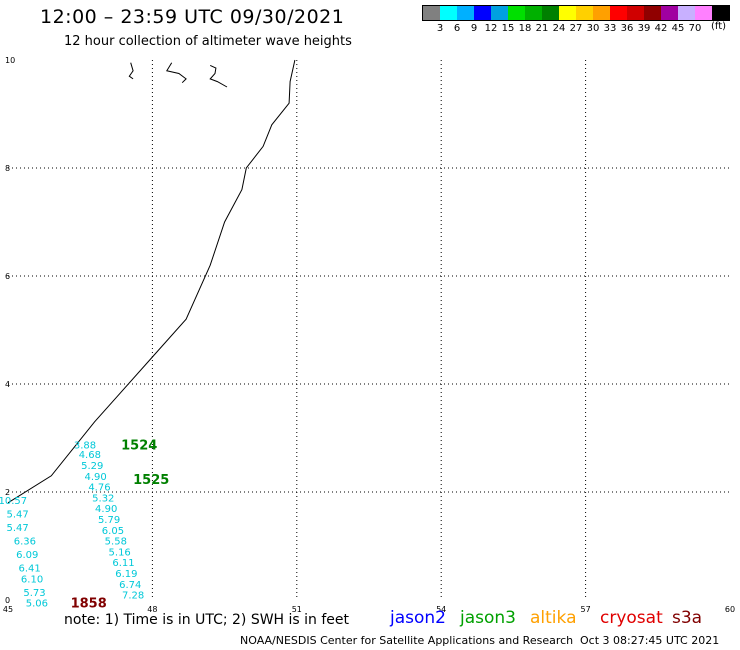 This screenshot has width=740, height=650. Describe the element at coordinates (631, 618) in the screenshot. I see `satellite-cryosat: cryosat` at that location.